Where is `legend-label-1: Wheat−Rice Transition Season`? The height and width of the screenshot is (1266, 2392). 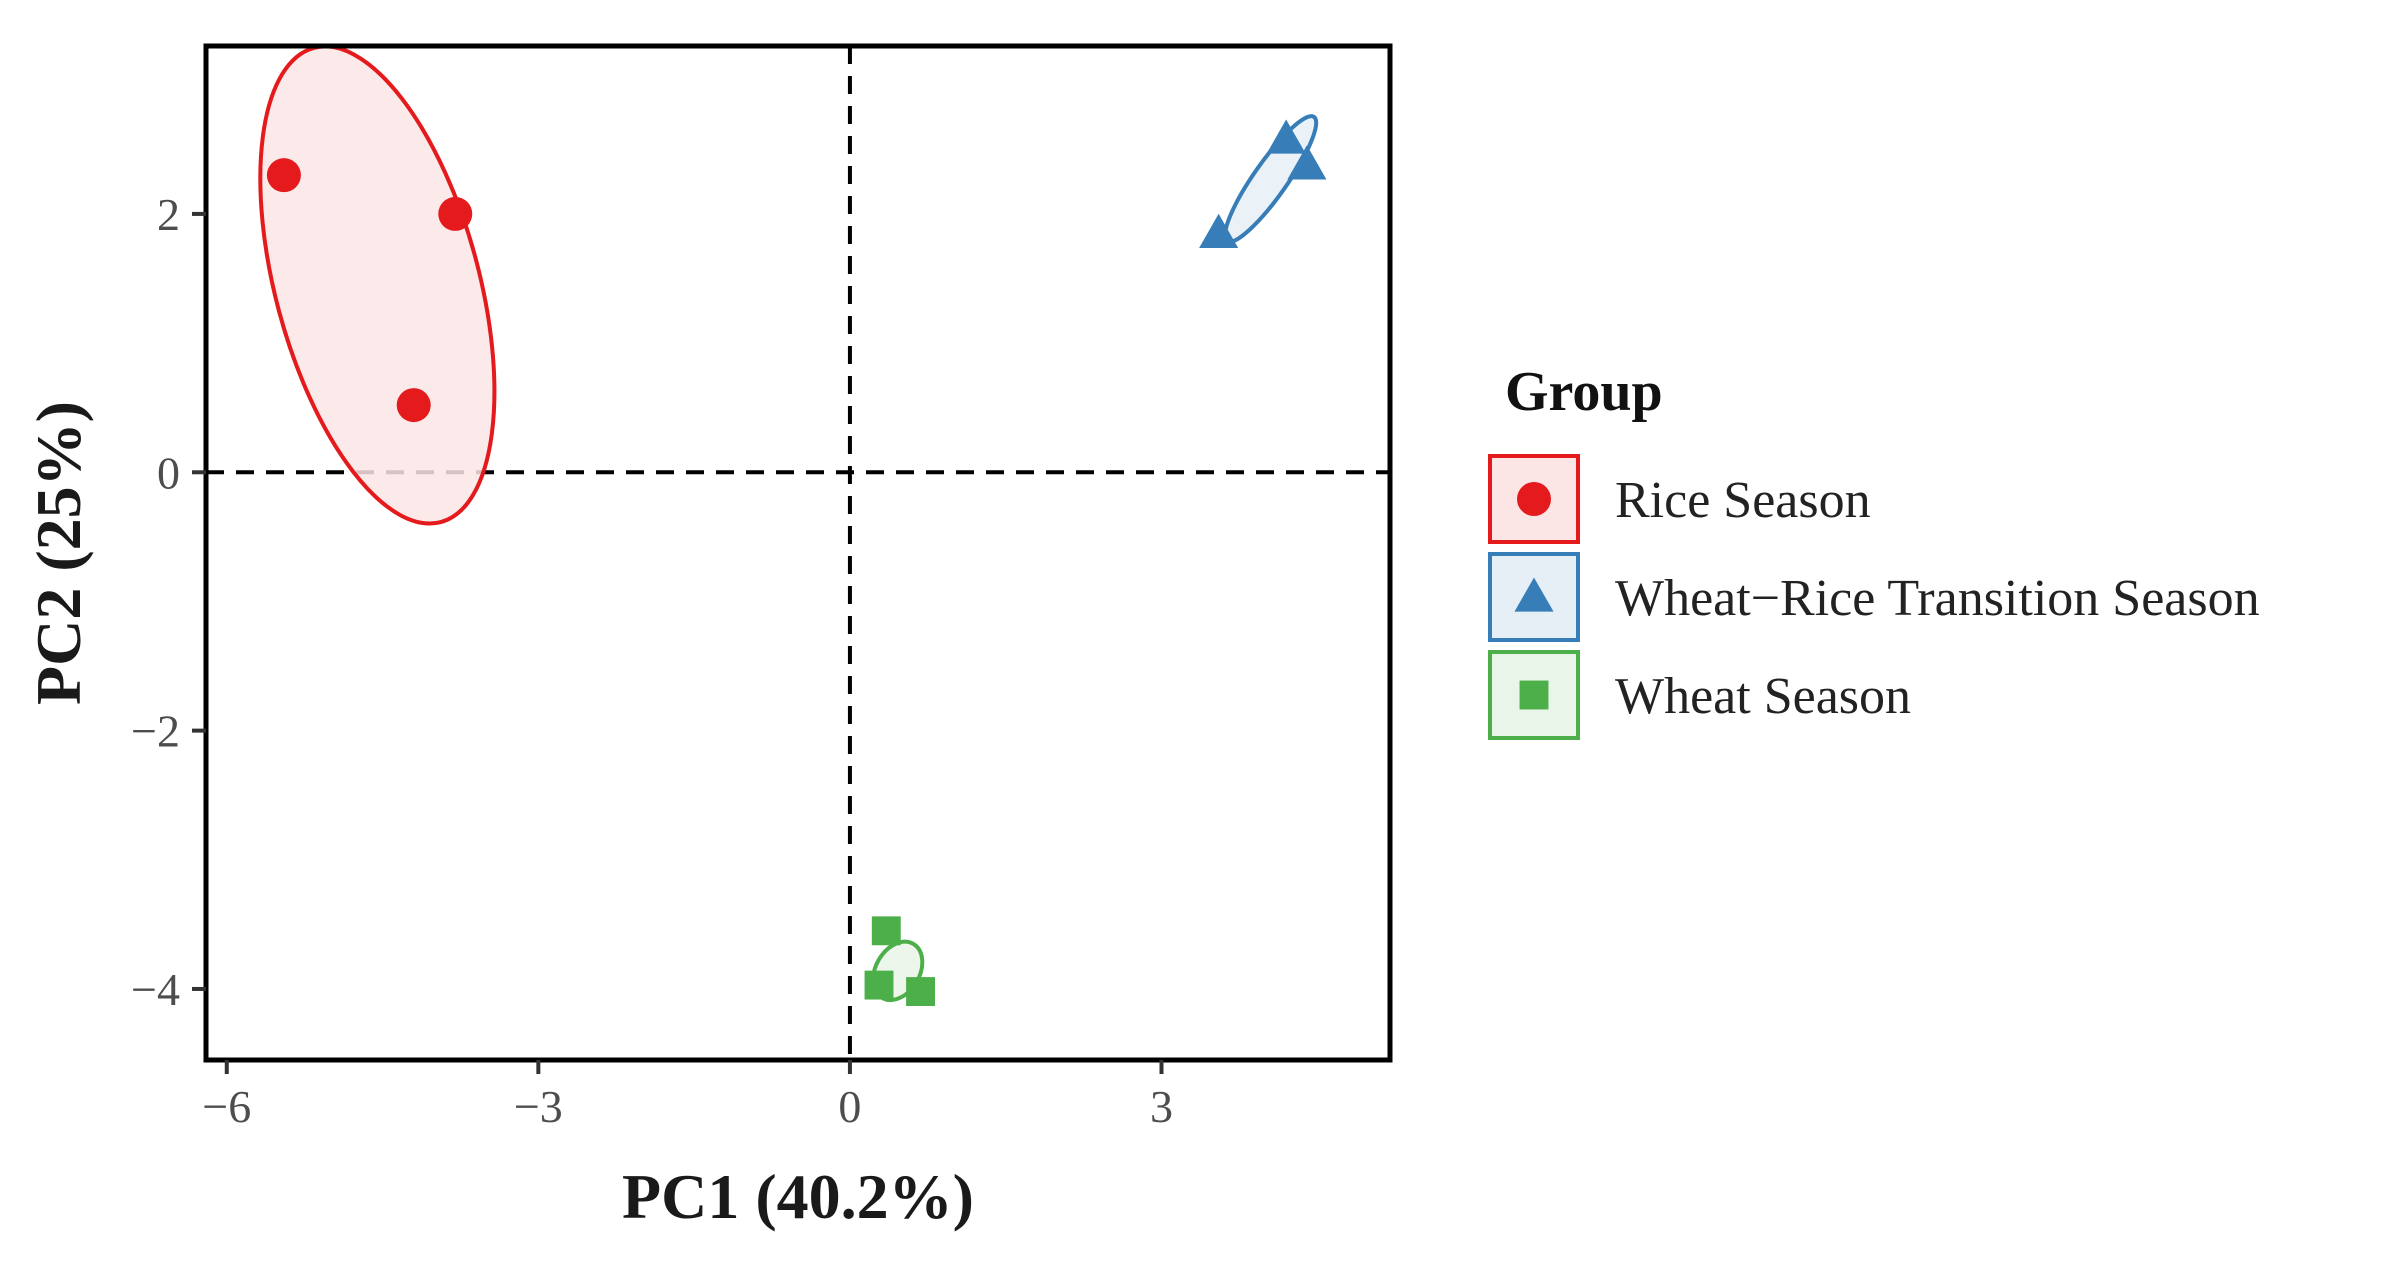
legend-label-1: Wheat−Rice Transition Season is located at coordinates (1937, 598).